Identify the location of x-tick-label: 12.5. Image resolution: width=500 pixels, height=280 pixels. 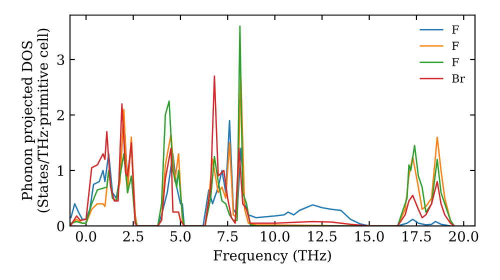
(322, 236).